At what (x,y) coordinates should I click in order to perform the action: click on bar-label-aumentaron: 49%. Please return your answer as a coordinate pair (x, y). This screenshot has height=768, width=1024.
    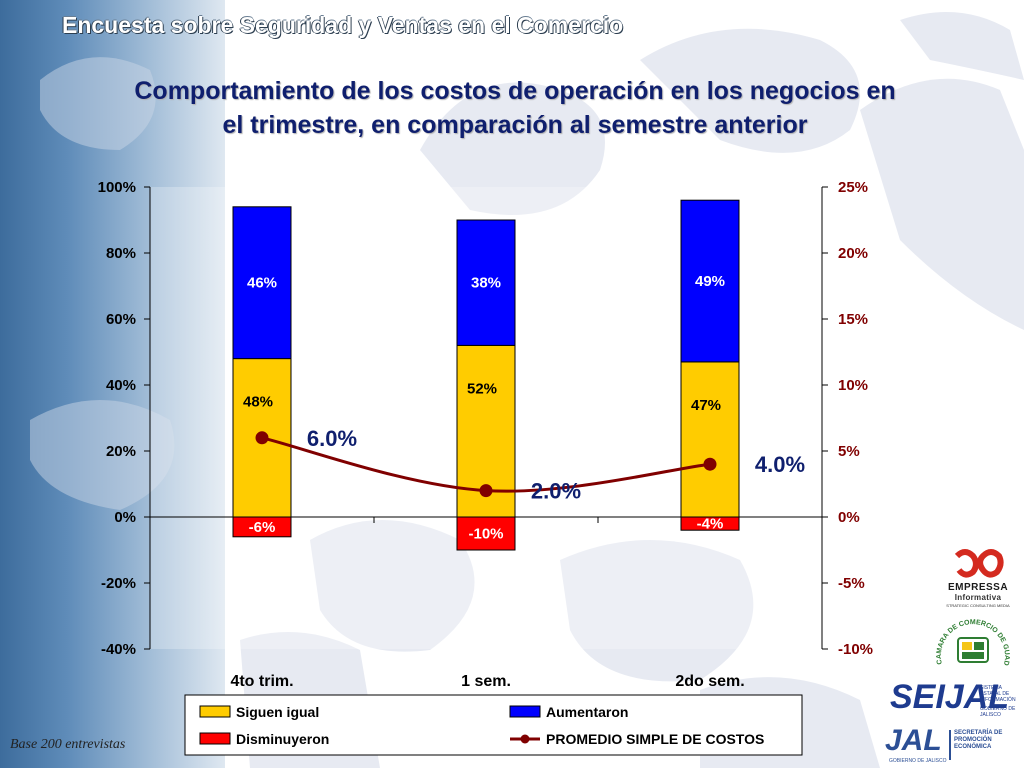
    Looking at the image, I should click on (710, 281).